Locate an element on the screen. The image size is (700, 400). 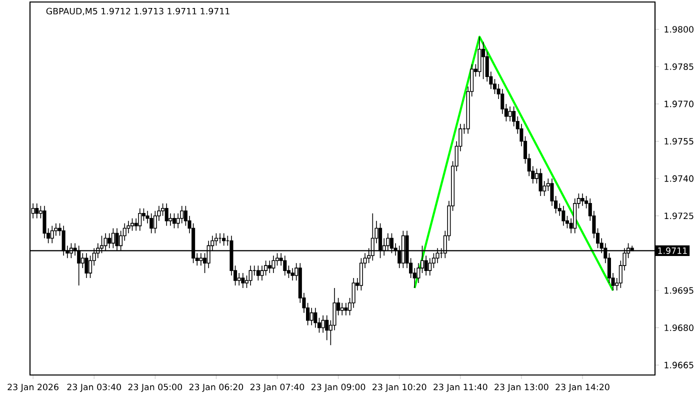
y-tick-label: 1.9800 is located at coordinates (679, 29).